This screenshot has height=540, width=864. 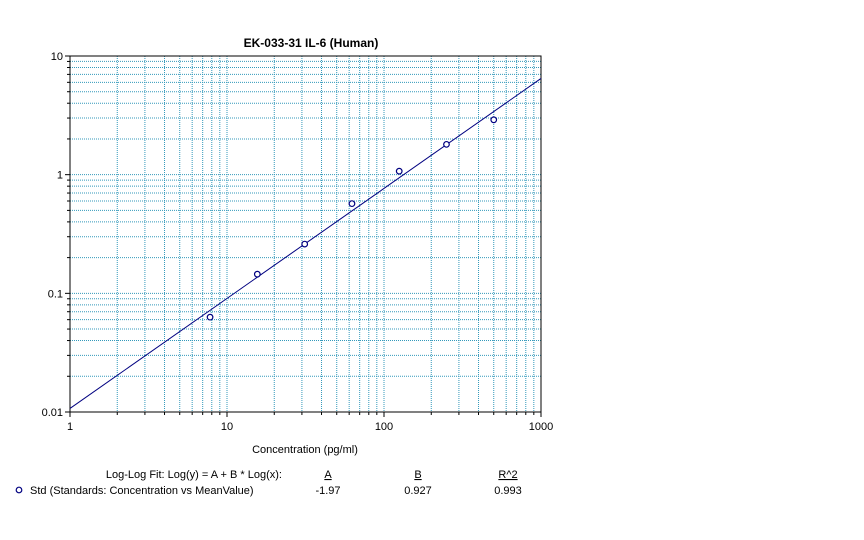 What do you see at coordinates (352, 218) in the screenshot?
I see `data-points` at bounding box center [352, 218].